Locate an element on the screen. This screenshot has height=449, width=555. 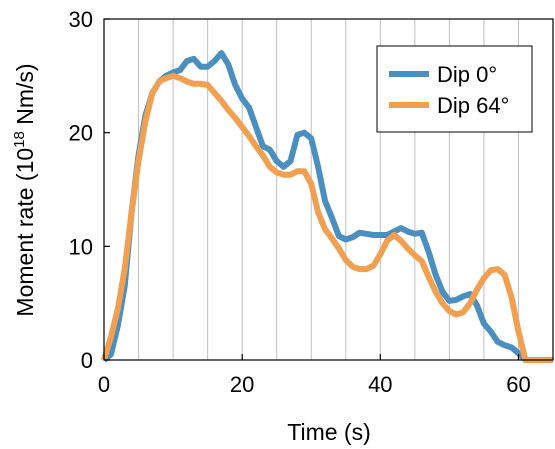
y-tick-label-20: 20 is located at coordinates (81, 133).